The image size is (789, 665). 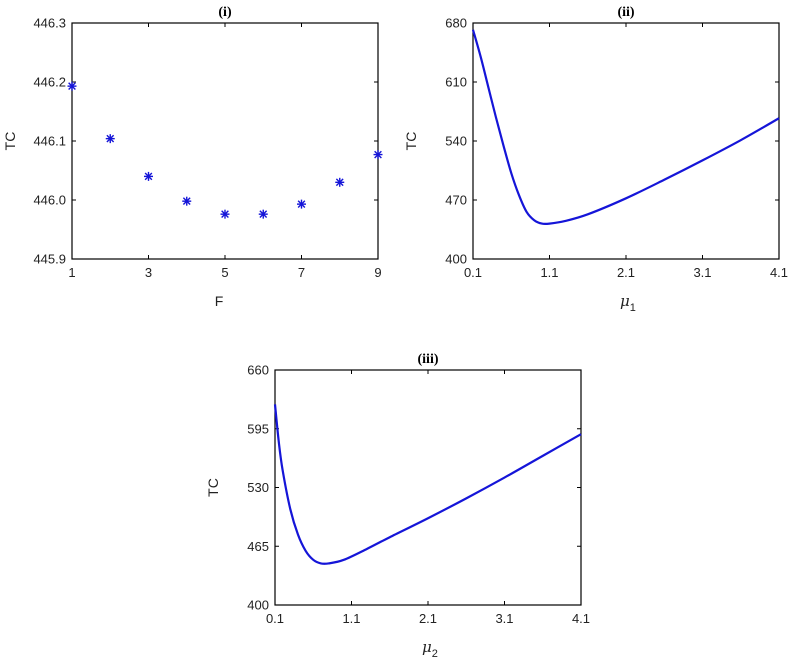 What do you see at coordinates (258, 370) in the screenshot?
I see `panel-iii-y-tick-label: 660` at bounding box center [258, 370].